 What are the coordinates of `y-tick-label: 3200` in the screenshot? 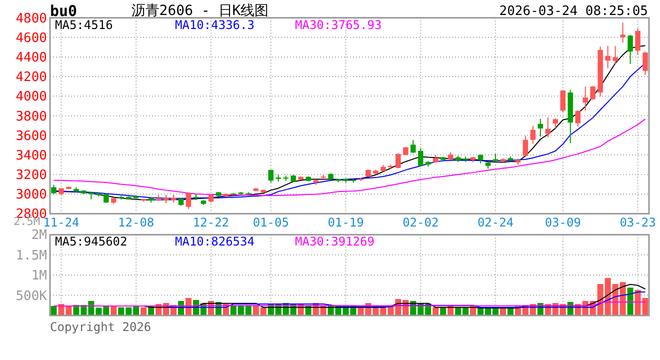 It's located at (31, 176).